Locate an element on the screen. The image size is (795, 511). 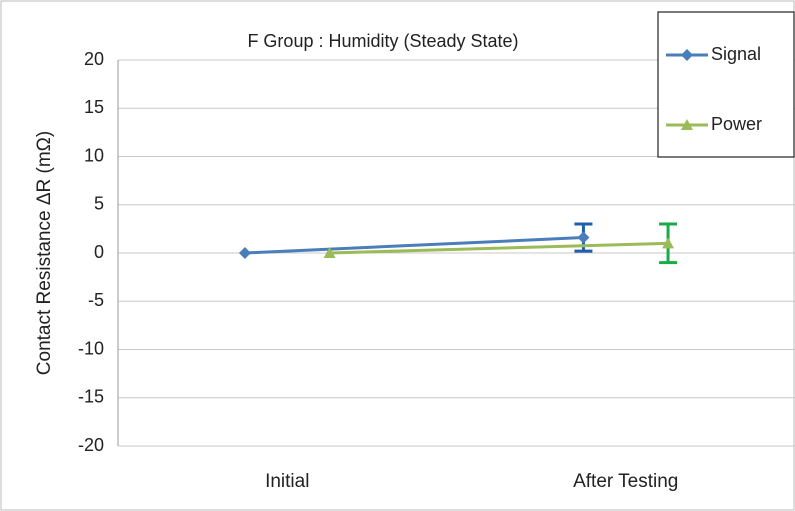
x-tick-label: After Testing is located at coordinates (625, 481).